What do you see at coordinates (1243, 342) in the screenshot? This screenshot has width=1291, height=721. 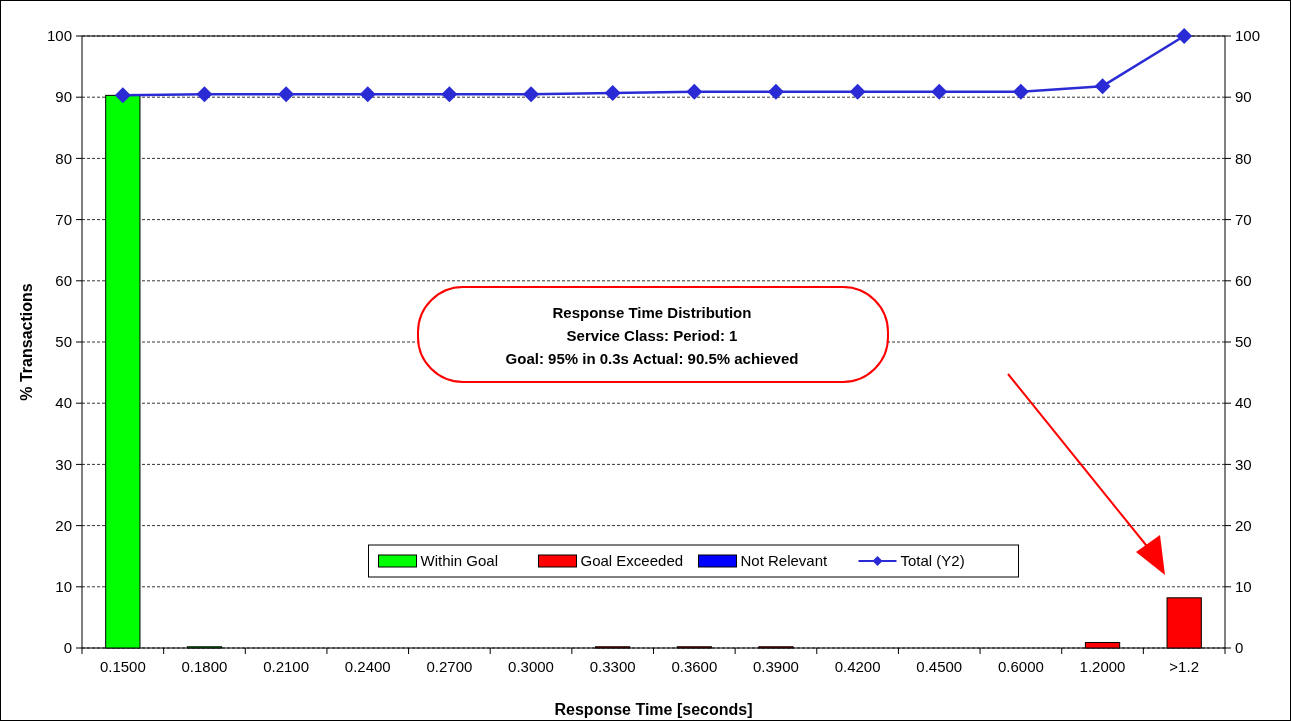 I see `y2-tick-label: 50` at bounding box center [1243, 342].